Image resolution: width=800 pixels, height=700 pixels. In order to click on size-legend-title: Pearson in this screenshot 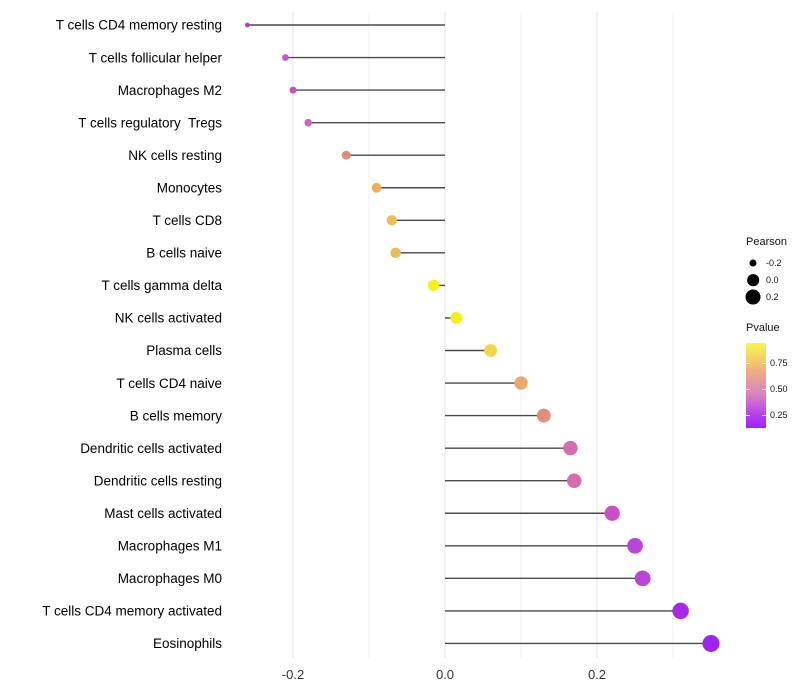, I will do `click(766, 242)`.